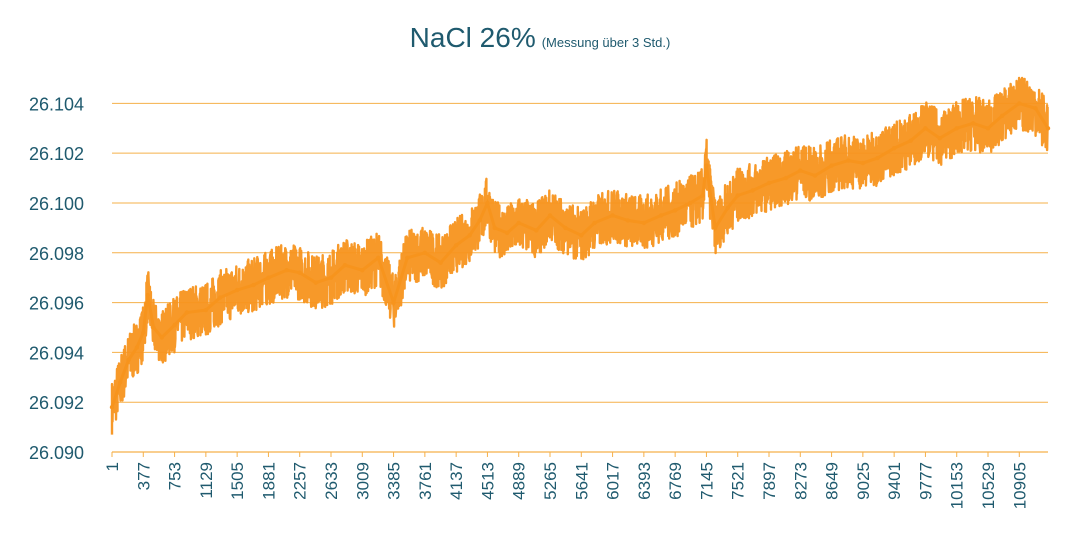 The width and height of the screenshot is (1080, 545). I want to click on y-tick-label: 26.092, so click(56, 403).